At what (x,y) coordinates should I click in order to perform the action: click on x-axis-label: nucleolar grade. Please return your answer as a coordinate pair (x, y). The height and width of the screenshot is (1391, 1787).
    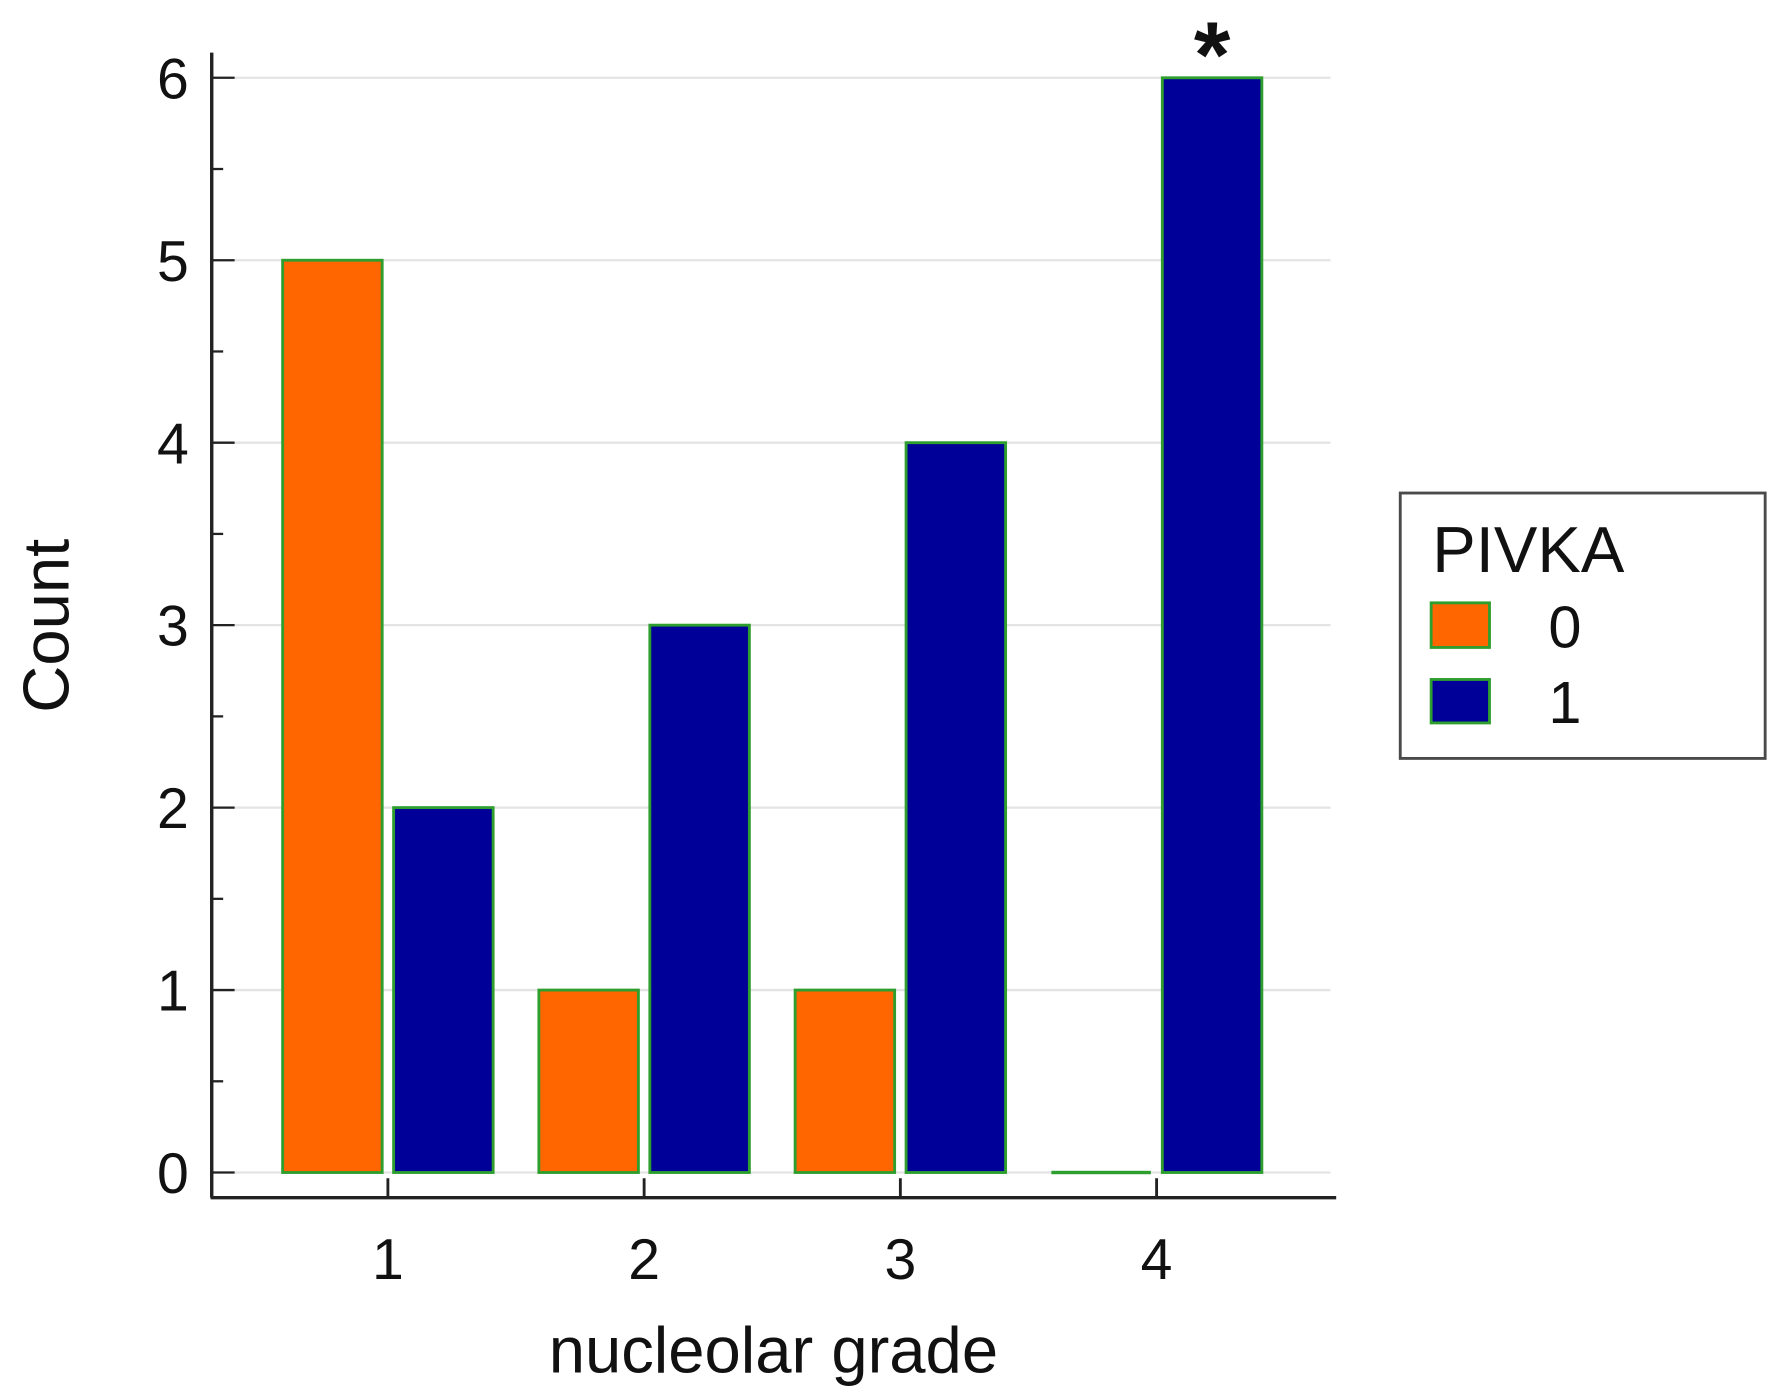
    Looking at the image, I should click on (773, 1350).